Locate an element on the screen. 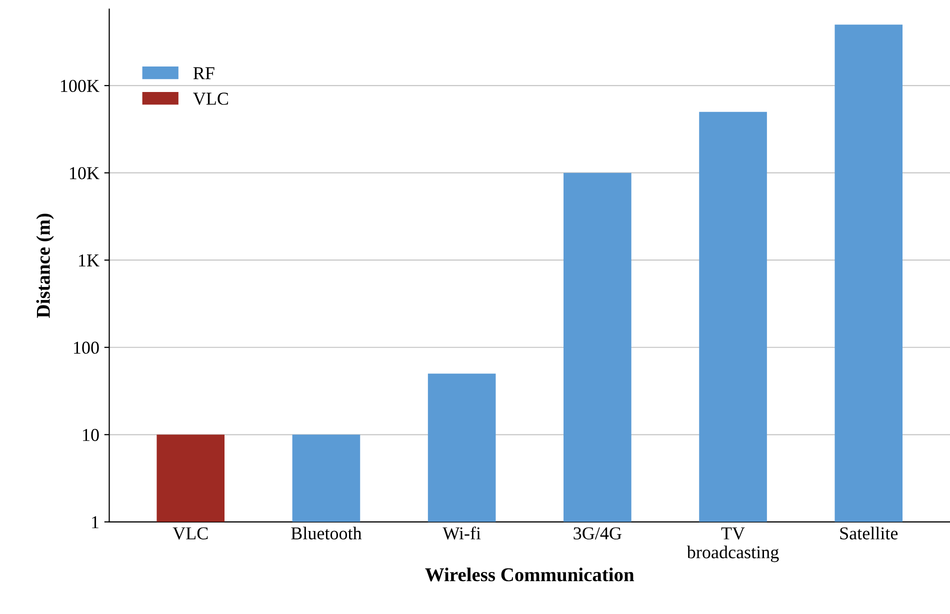 Image resolution: width=950 pixels, height=614 pixels. x-axis-title: Wireless Communication is located at coordinates (529, 575).